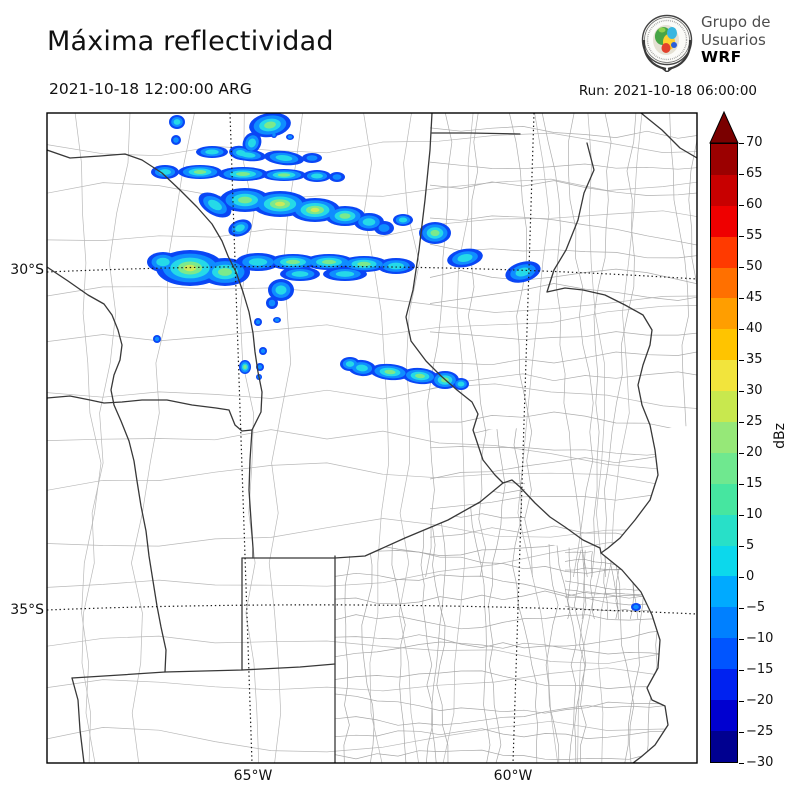 This screenshot has height=800, width=800. Describe the element at coordinates (754, 235) in the screenshot. I see `colorbar-tick-label: 55` at that location.